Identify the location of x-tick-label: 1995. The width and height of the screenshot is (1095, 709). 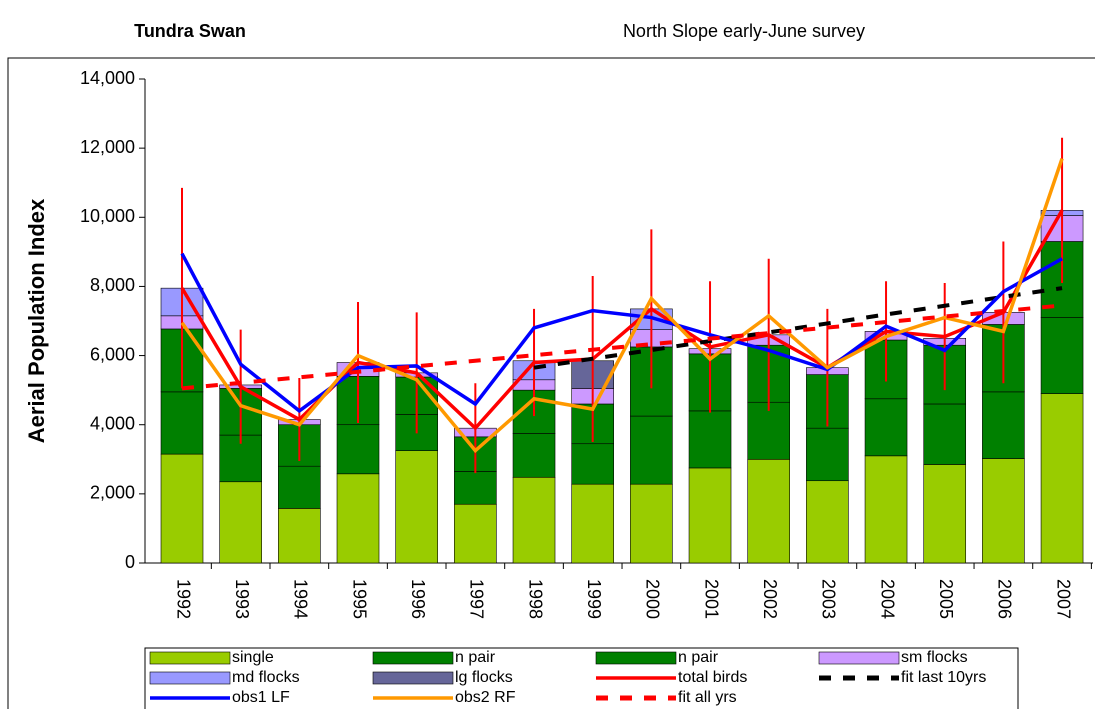
(359, 599).